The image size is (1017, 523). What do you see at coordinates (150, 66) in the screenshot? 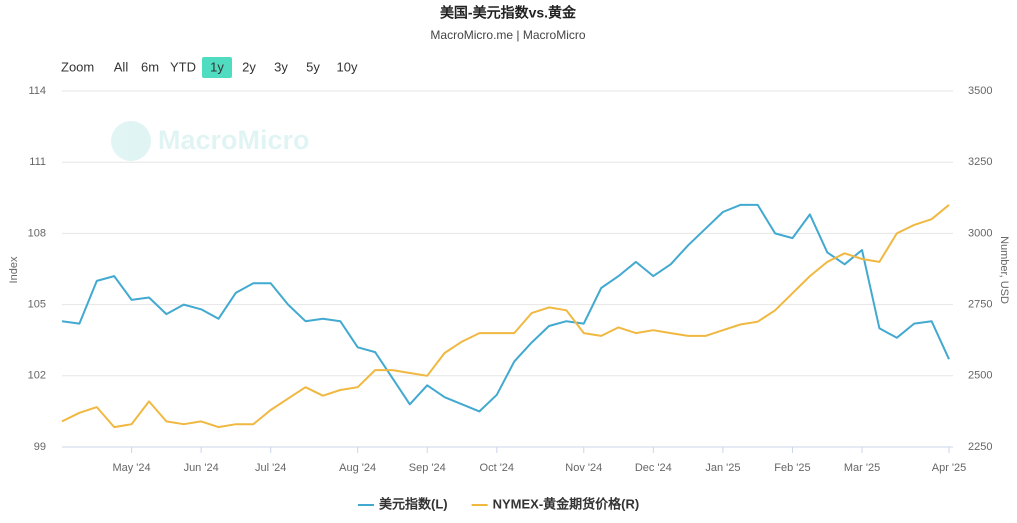
I see `range-button: 6m` at bounding box center [150, 66].